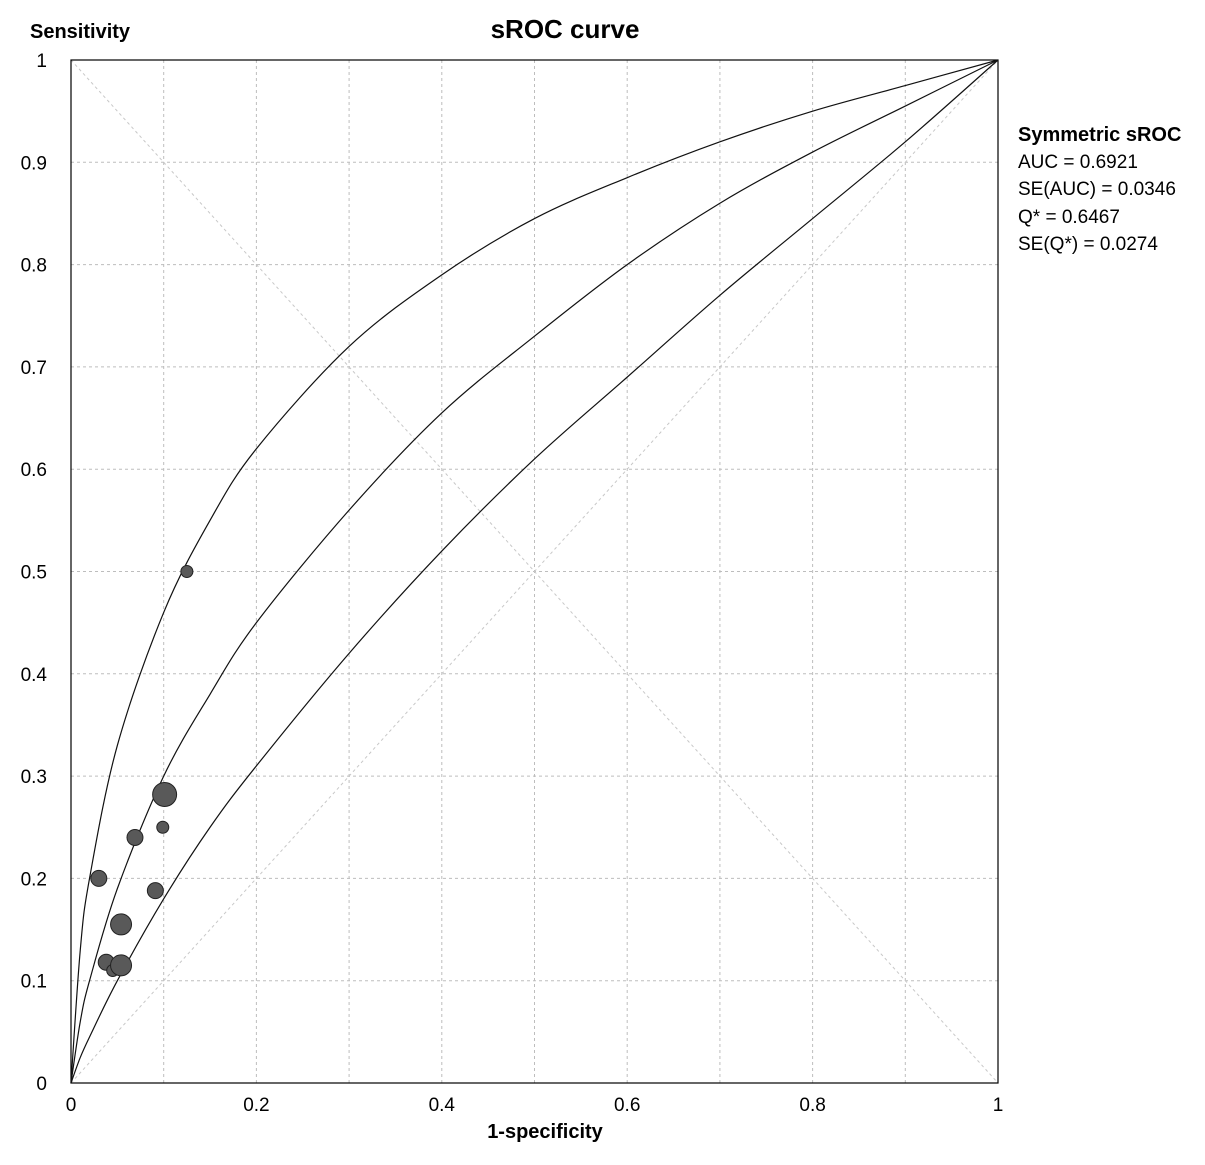 Image resolution: width=1205 pixels, height=1165 pixels. Describe the element at coordinates (41, 1084) in the screenshot. I see `y-tick-label: 0` at that location.